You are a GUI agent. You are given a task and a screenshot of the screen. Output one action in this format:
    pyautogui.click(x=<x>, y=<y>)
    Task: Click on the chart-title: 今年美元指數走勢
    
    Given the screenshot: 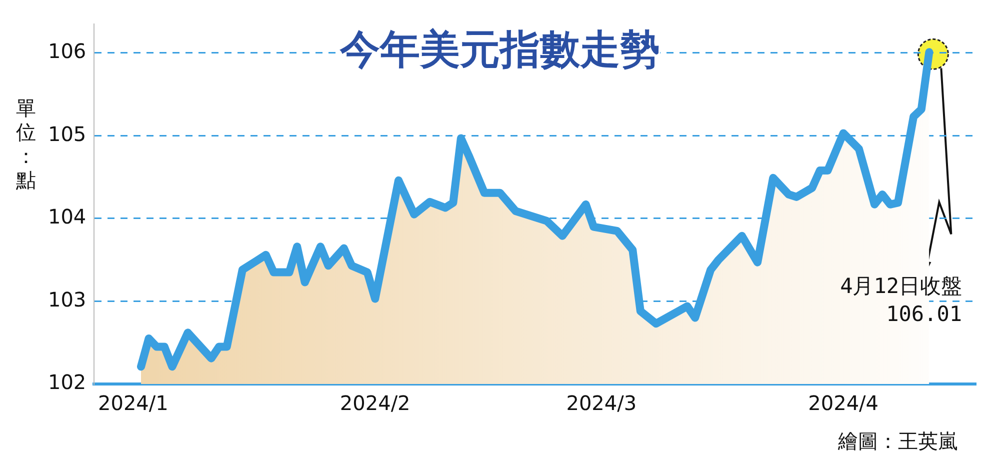 What is the action you would take?
    pyautogui.click(x=500, y=49)
    